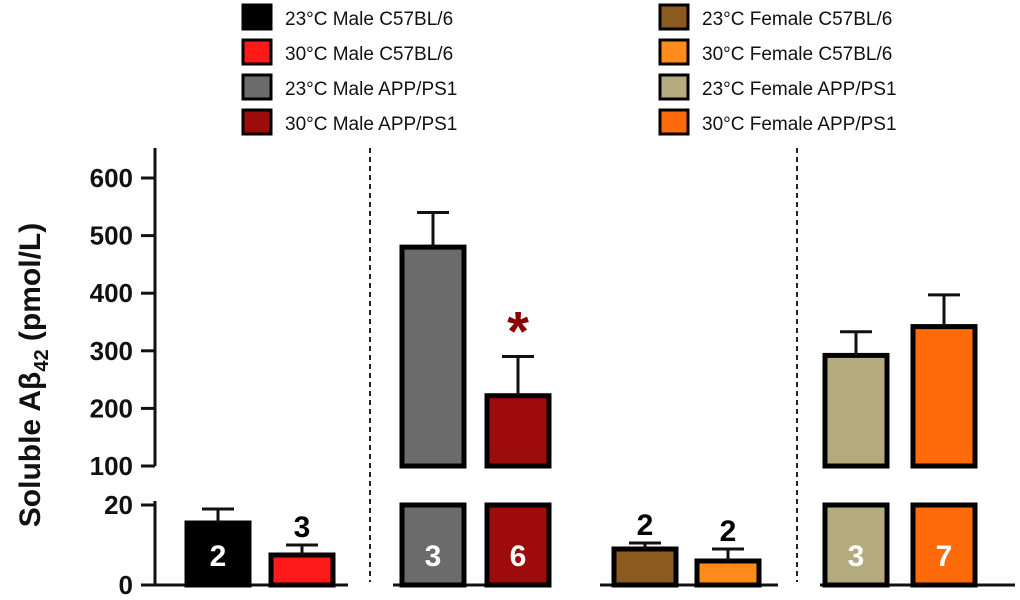 The image size is (1020, 600). What do you see at coordinates (111, 178) in the screenshot?
I see `y-tick-label: 600` at bounding box center [111, 178].